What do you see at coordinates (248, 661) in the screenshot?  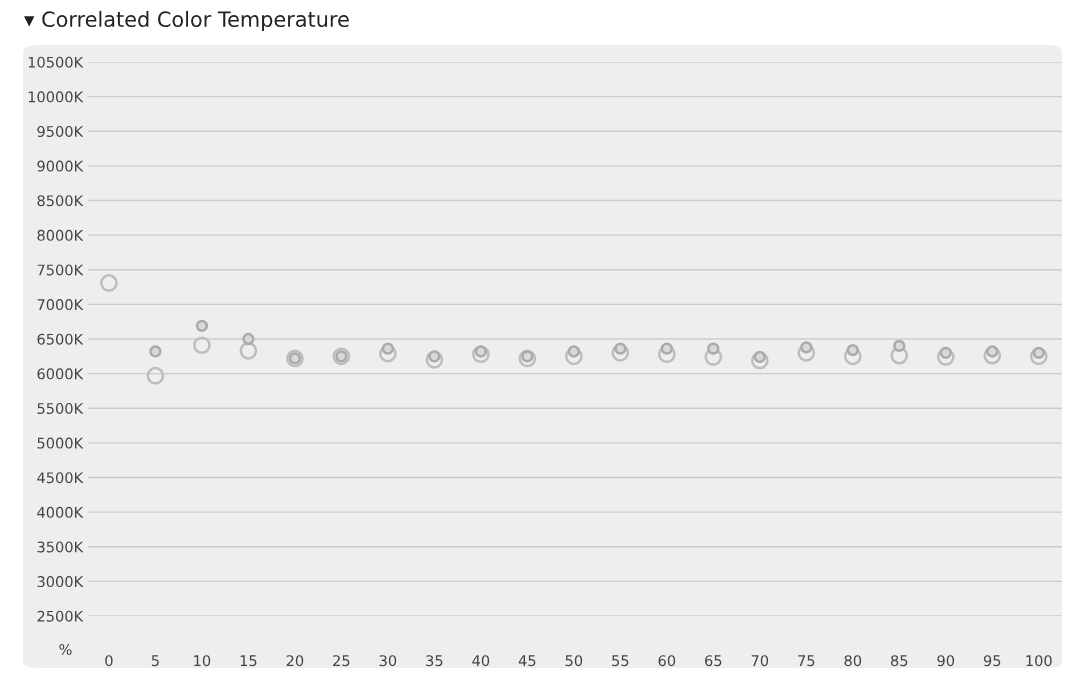 I see `x-tick-label: 15` at bounding box center [248, 661].